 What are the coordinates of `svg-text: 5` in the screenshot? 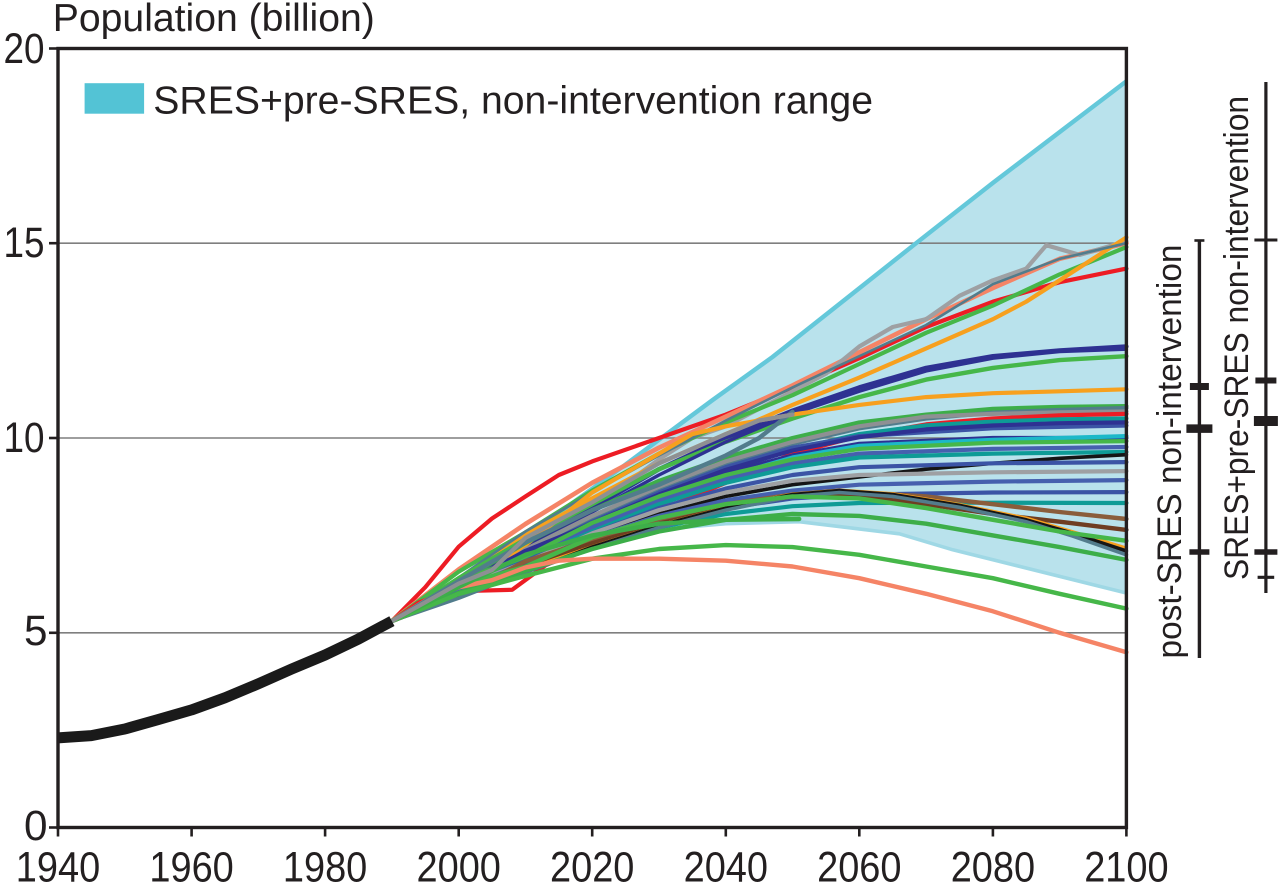 It's located at (36, 631).